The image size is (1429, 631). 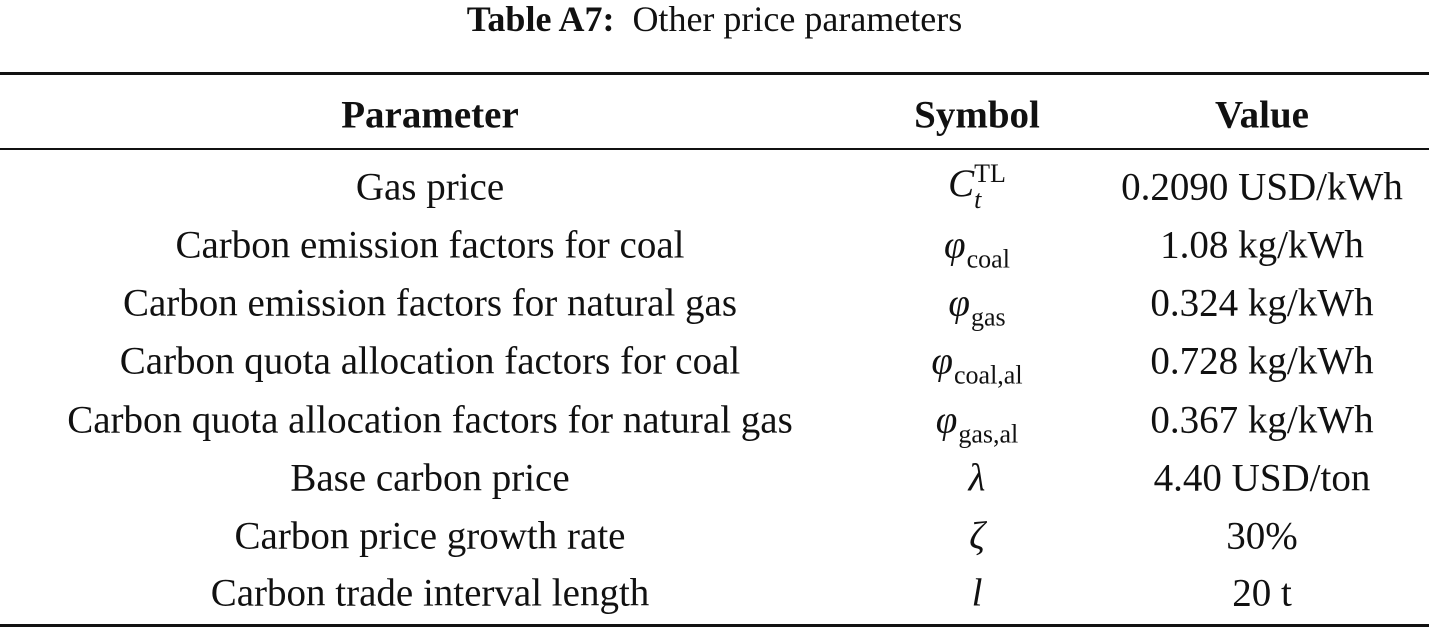 What do you see at coordinates (1262, 115) in the screenshot?
I see `header-value: Value` at bounding box center [1262, 115].